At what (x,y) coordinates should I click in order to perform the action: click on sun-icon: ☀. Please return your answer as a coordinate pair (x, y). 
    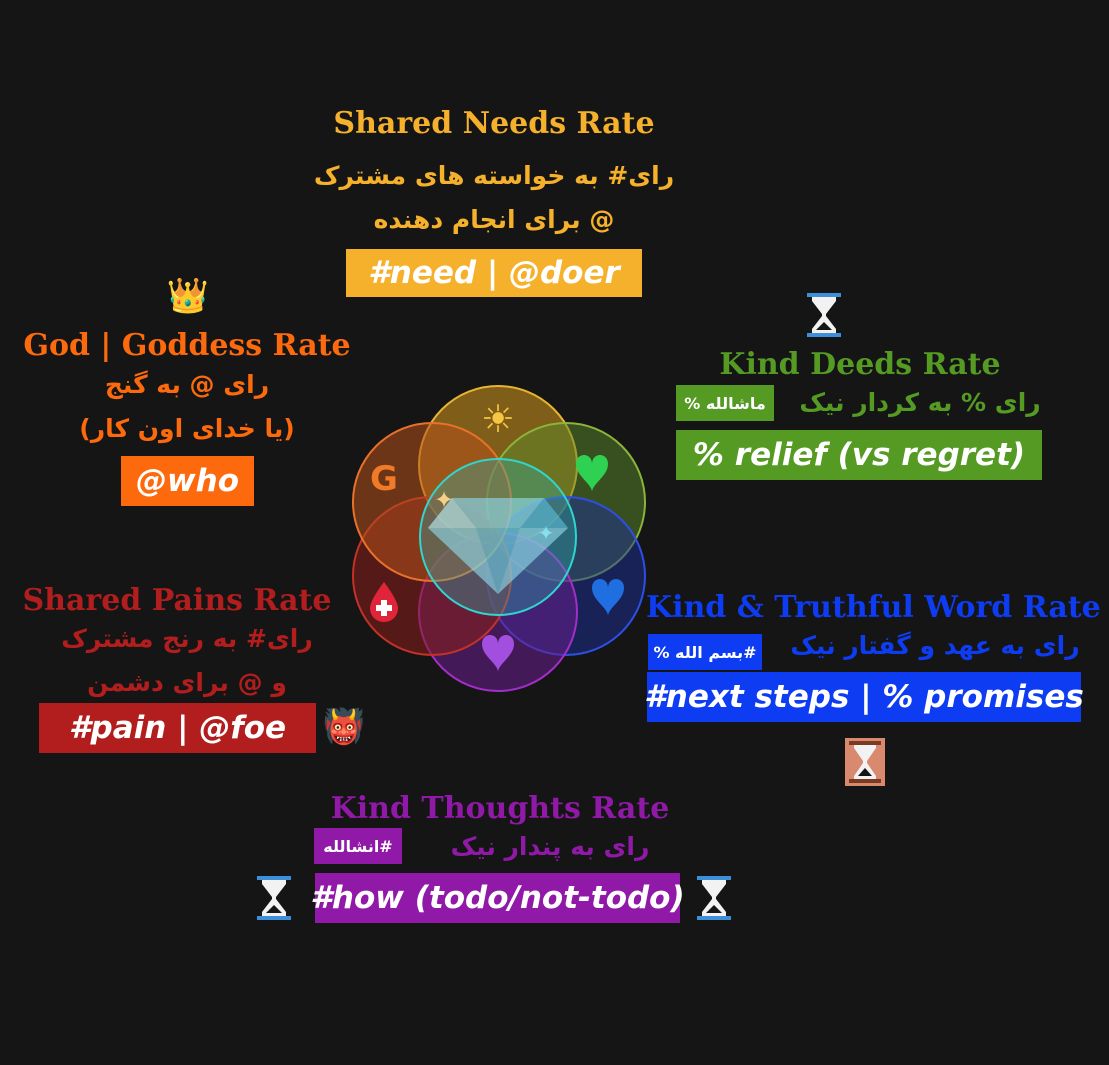
    Looking at the image, I should click on (498, 419).